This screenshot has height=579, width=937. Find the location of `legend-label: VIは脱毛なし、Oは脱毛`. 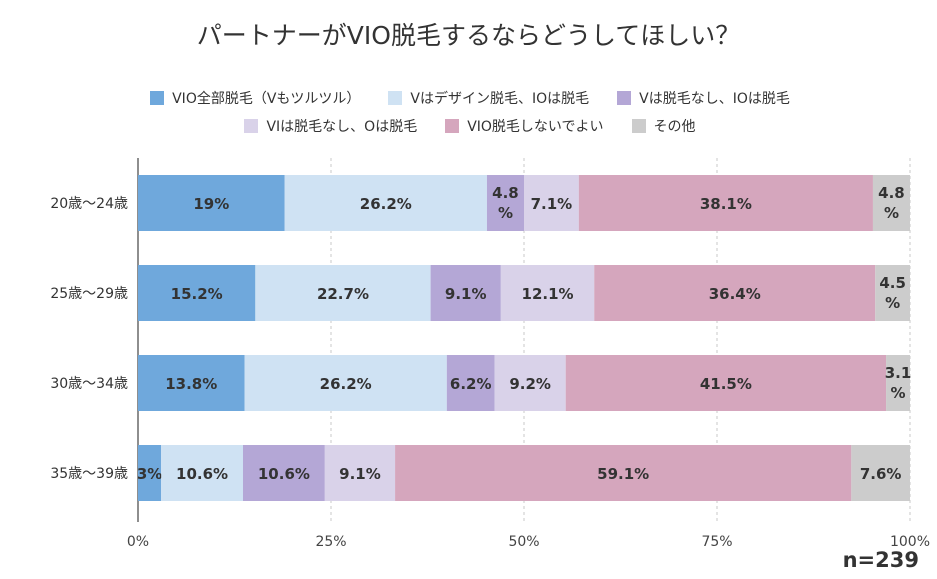

legend-label: VIは脱毛なし、Oは脱毛 is located at coordinates (342, 127).